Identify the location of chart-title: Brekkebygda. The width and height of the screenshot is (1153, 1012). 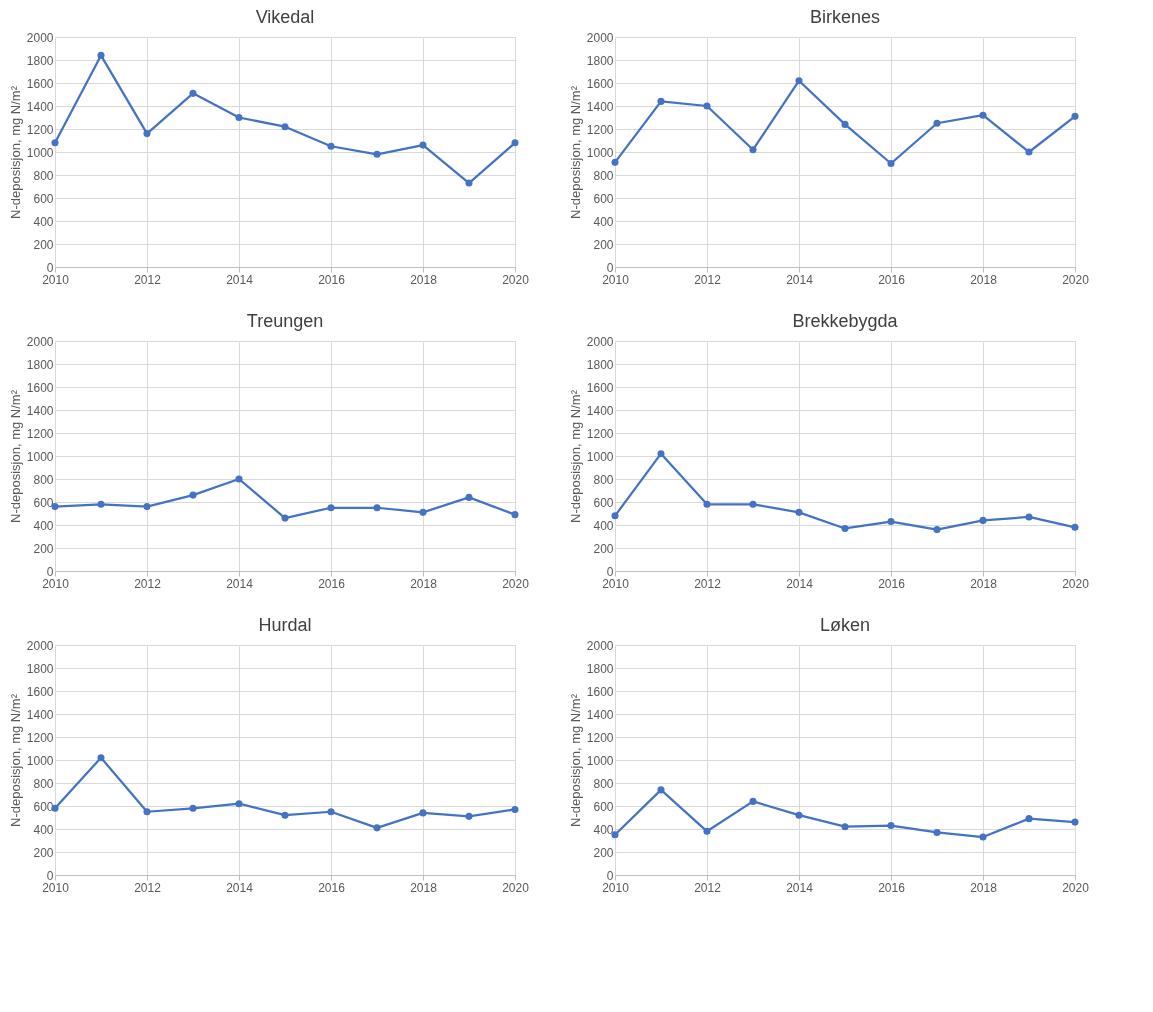
(845, 321).